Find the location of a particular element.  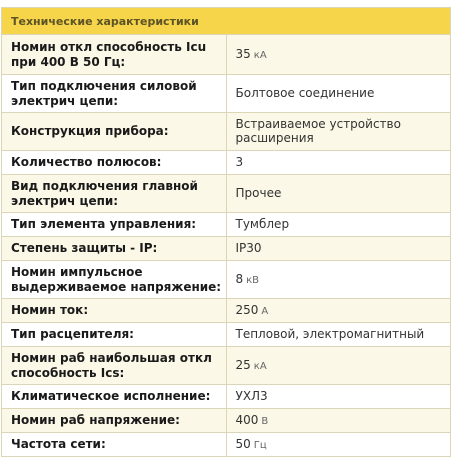

spec-value-cell: Тепловой, электромагнитный is located at coordinates (338, 334).